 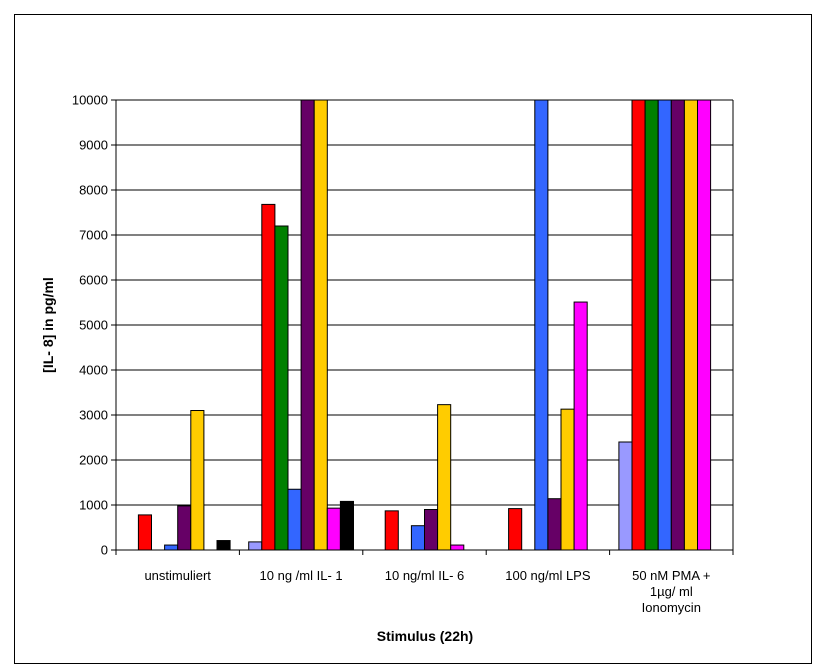 I want to click on x-category-label: unstimuliert, so click(x=177, y=575).